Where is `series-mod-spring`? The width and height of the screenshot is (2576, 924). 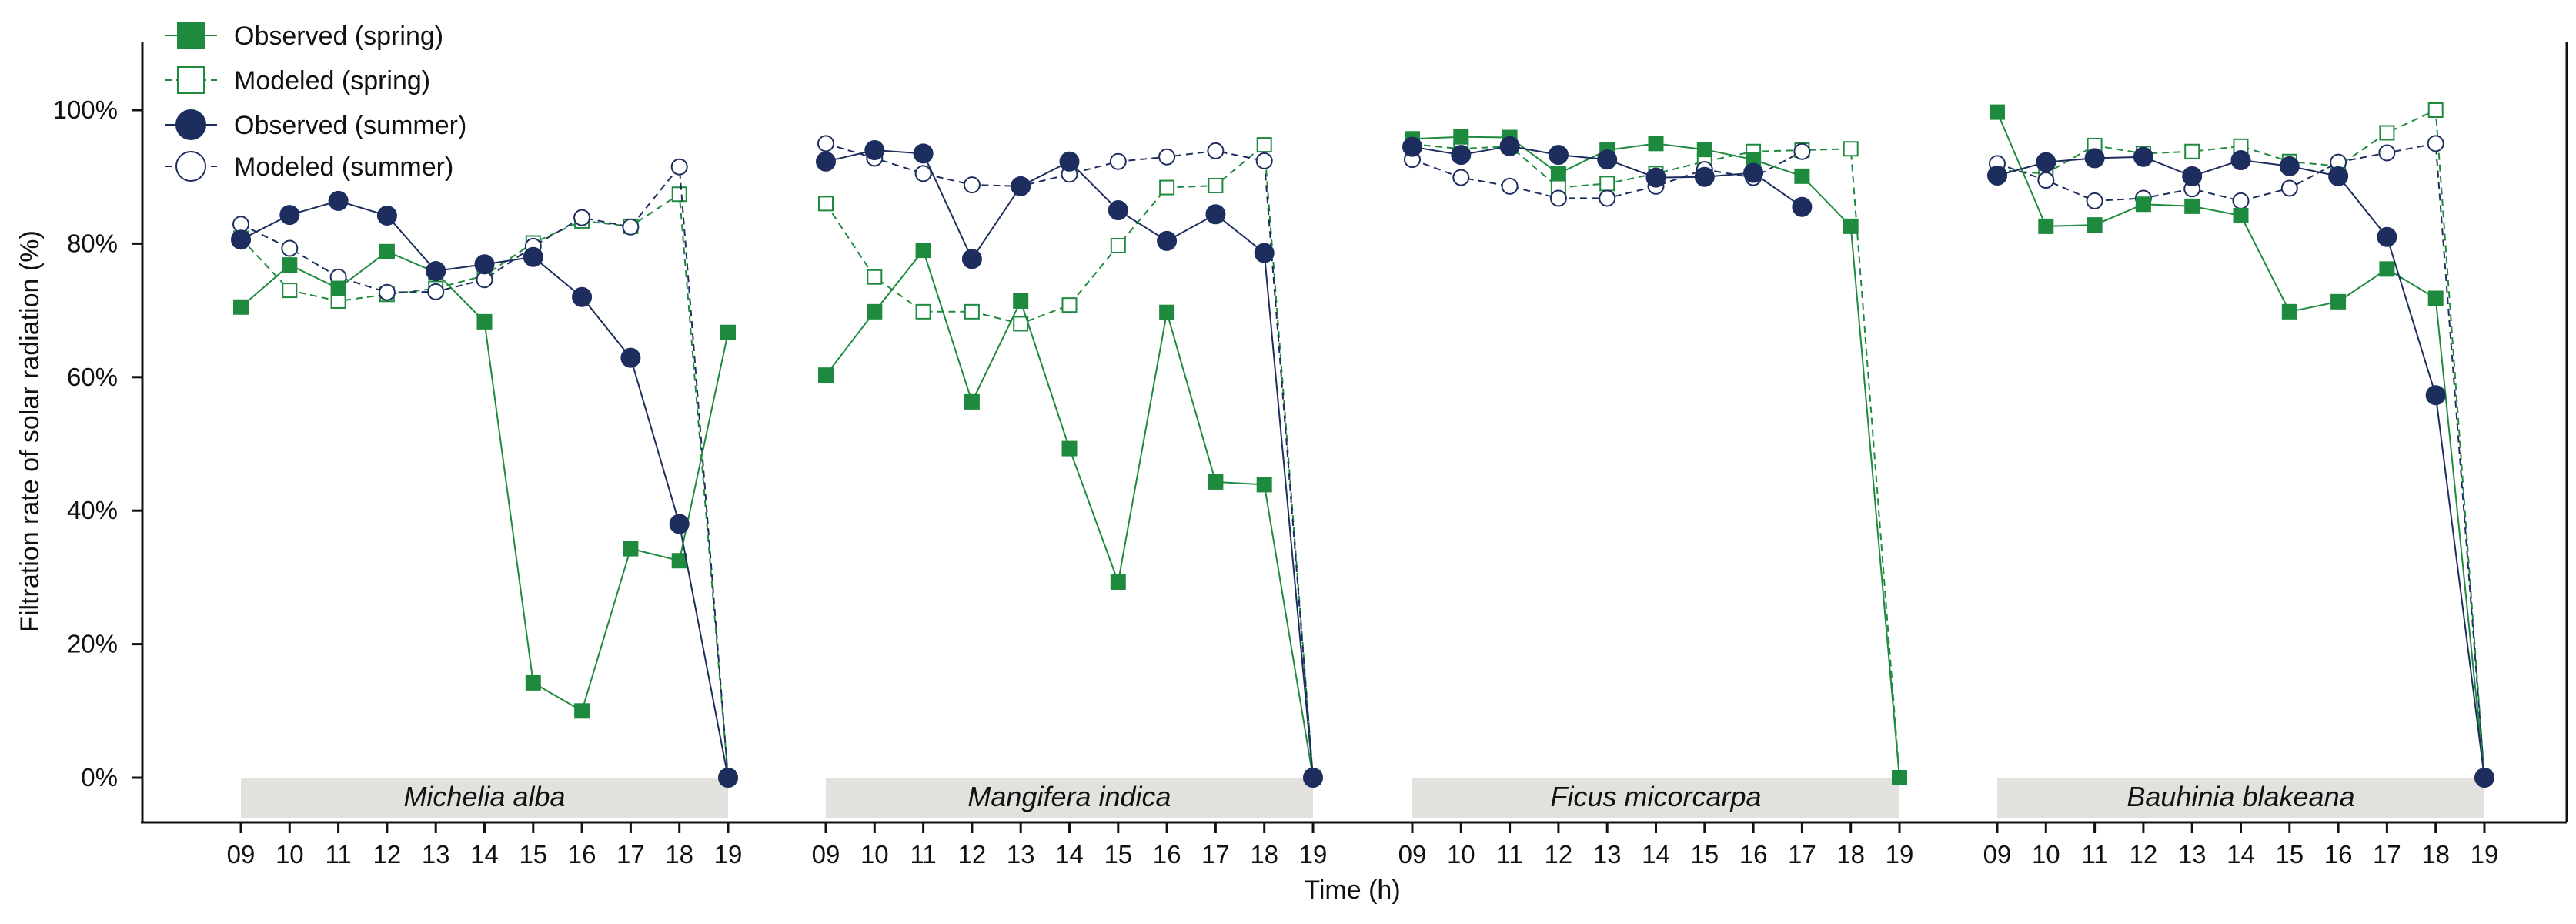
series-mod-spring is located at coordinates (1069, 461).